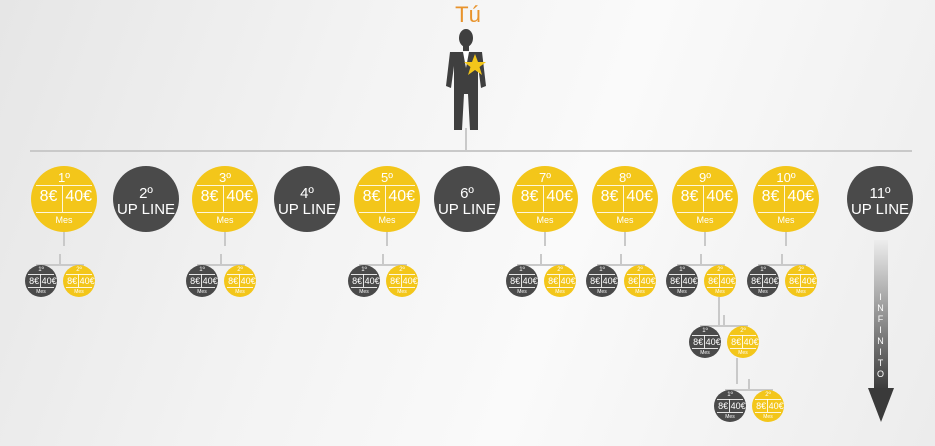  What do you see at coordinates (467, 209) in the screenshot?
I see `upline-text: UP LINE` at bounding box center [467, 209].